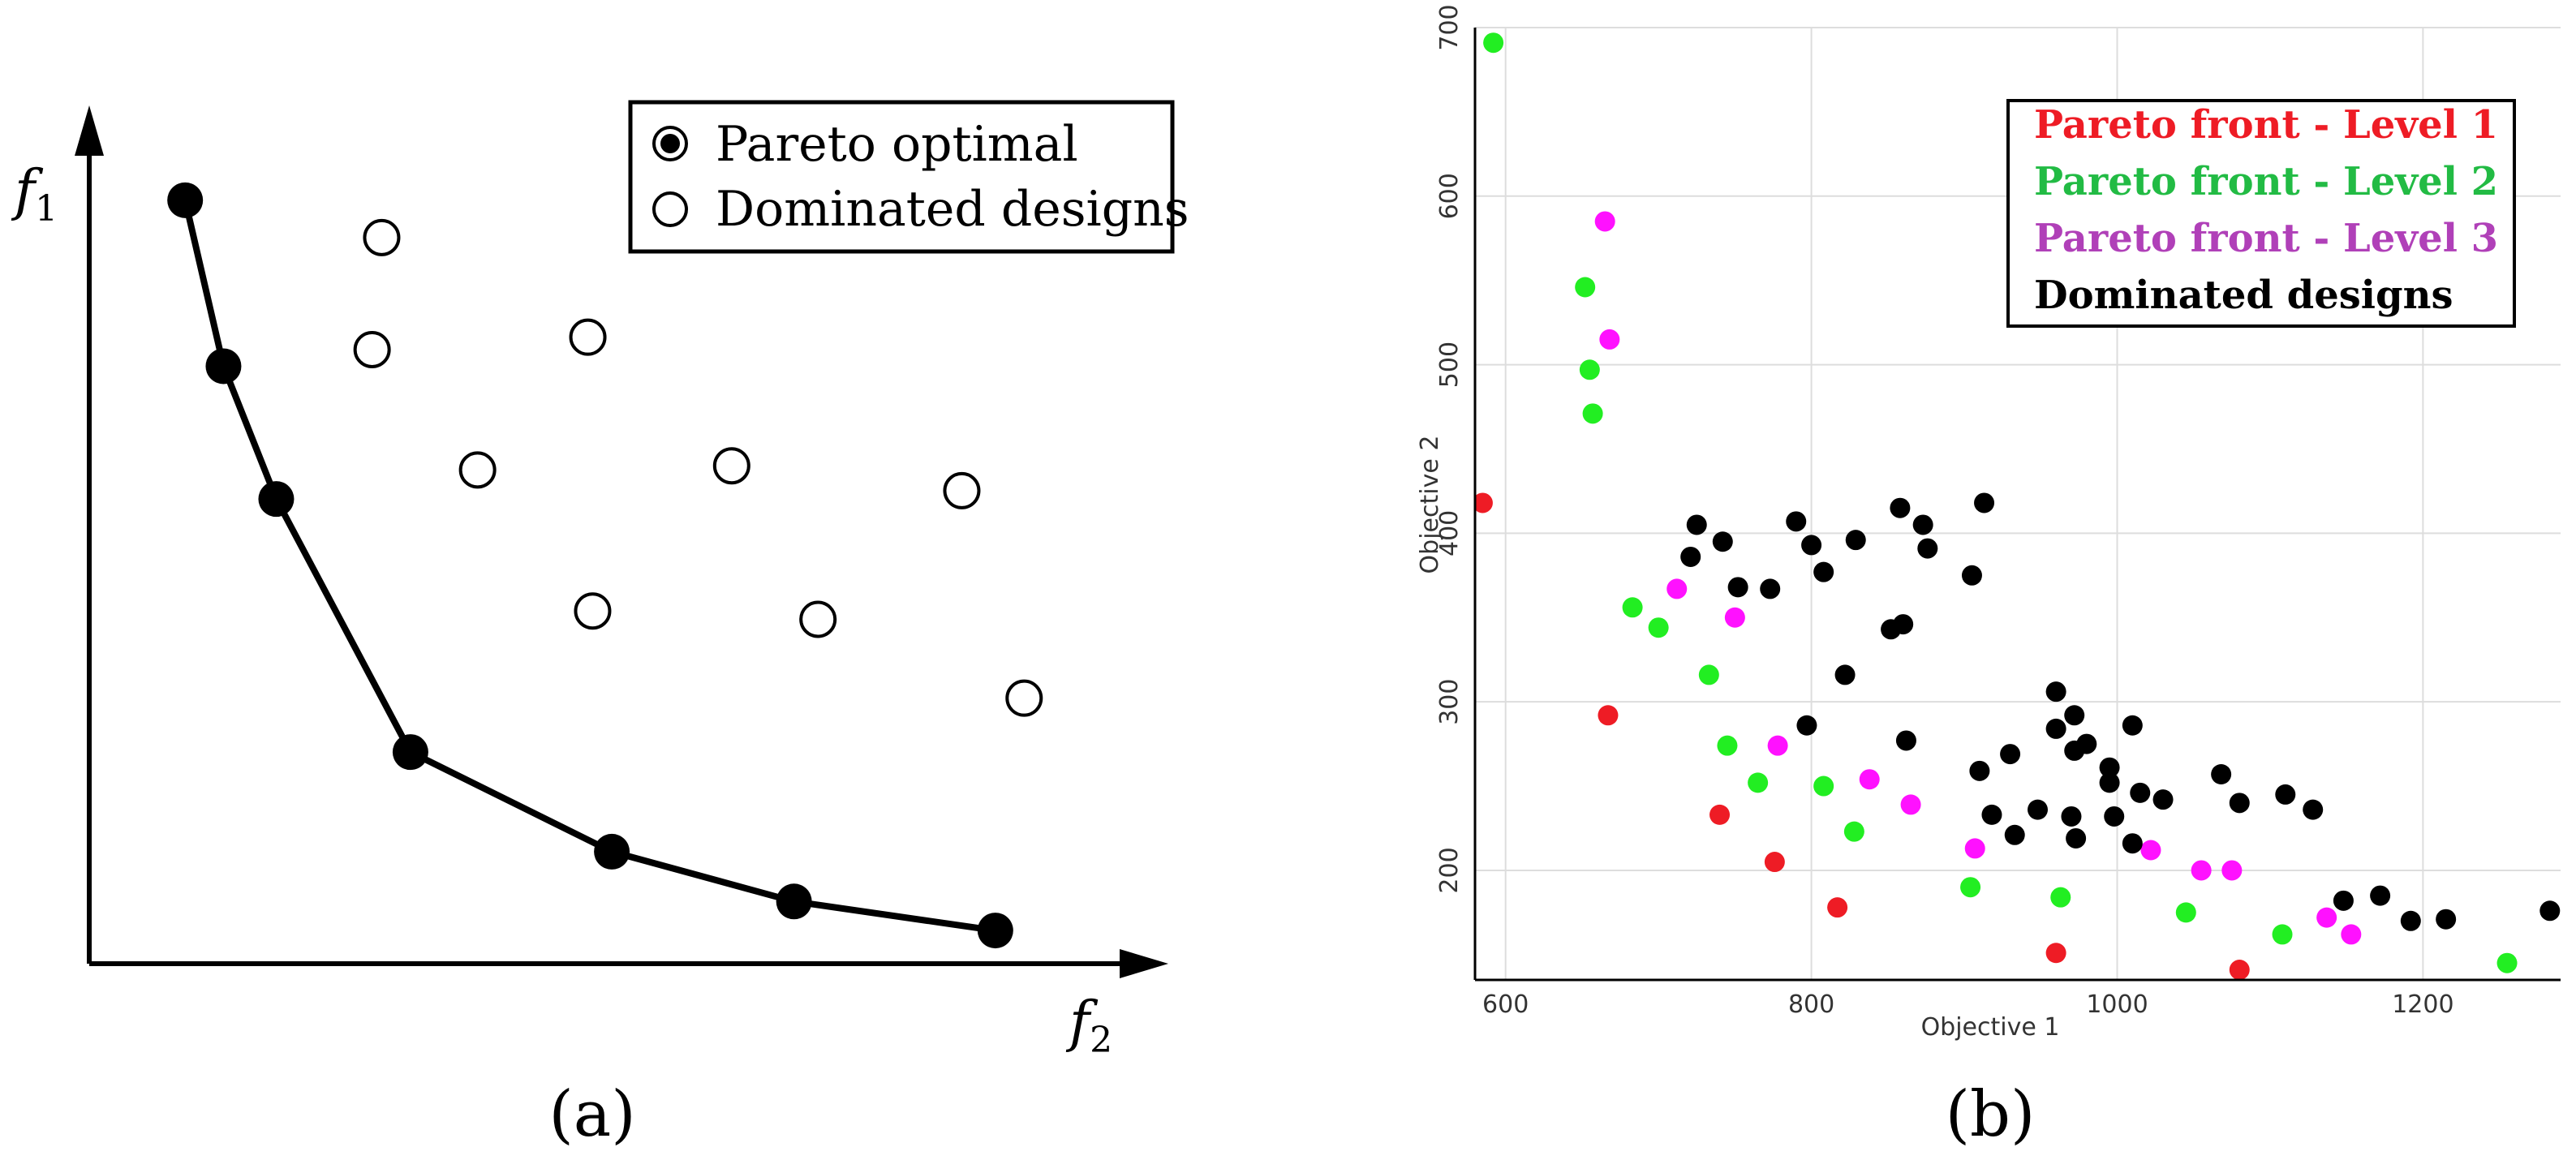 This screenshot has width=2576, height=1160. Describe the element at coordinates (1088, 1025) in the screenshot. I see `panel-a-x-label: f2` at that location.